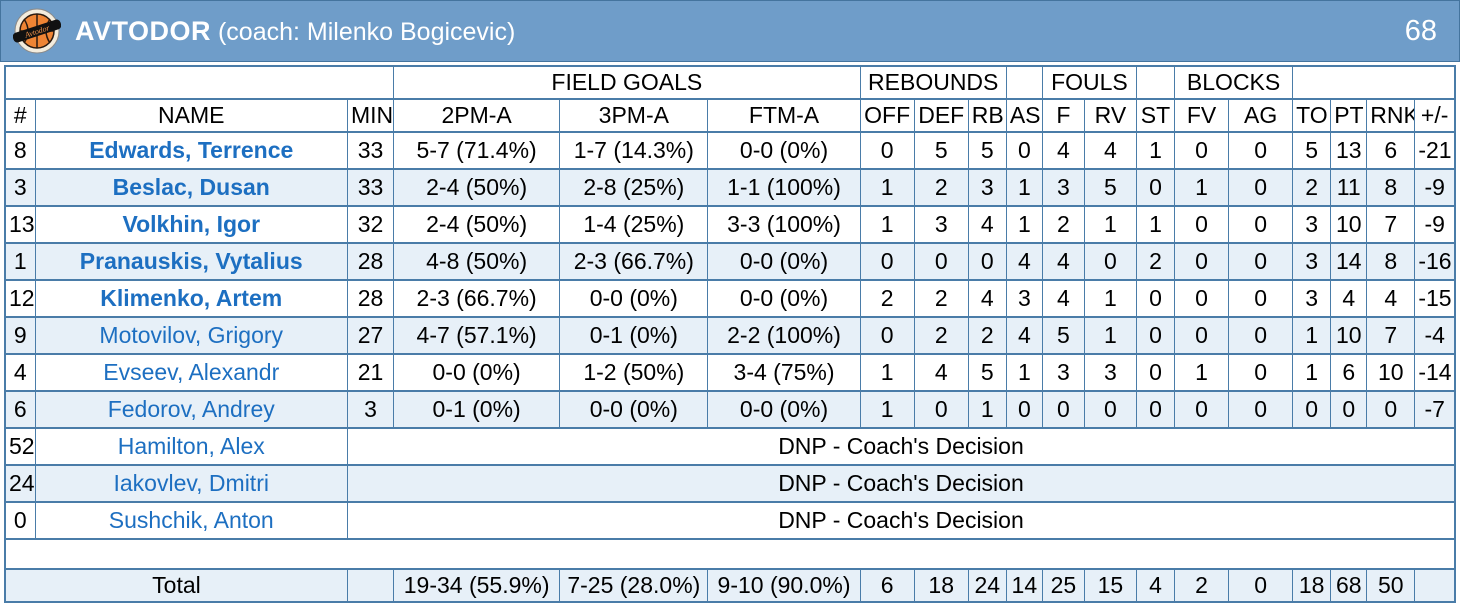  I want to click on total-ftm: 9-10 (90.0%), so click(784, 585).